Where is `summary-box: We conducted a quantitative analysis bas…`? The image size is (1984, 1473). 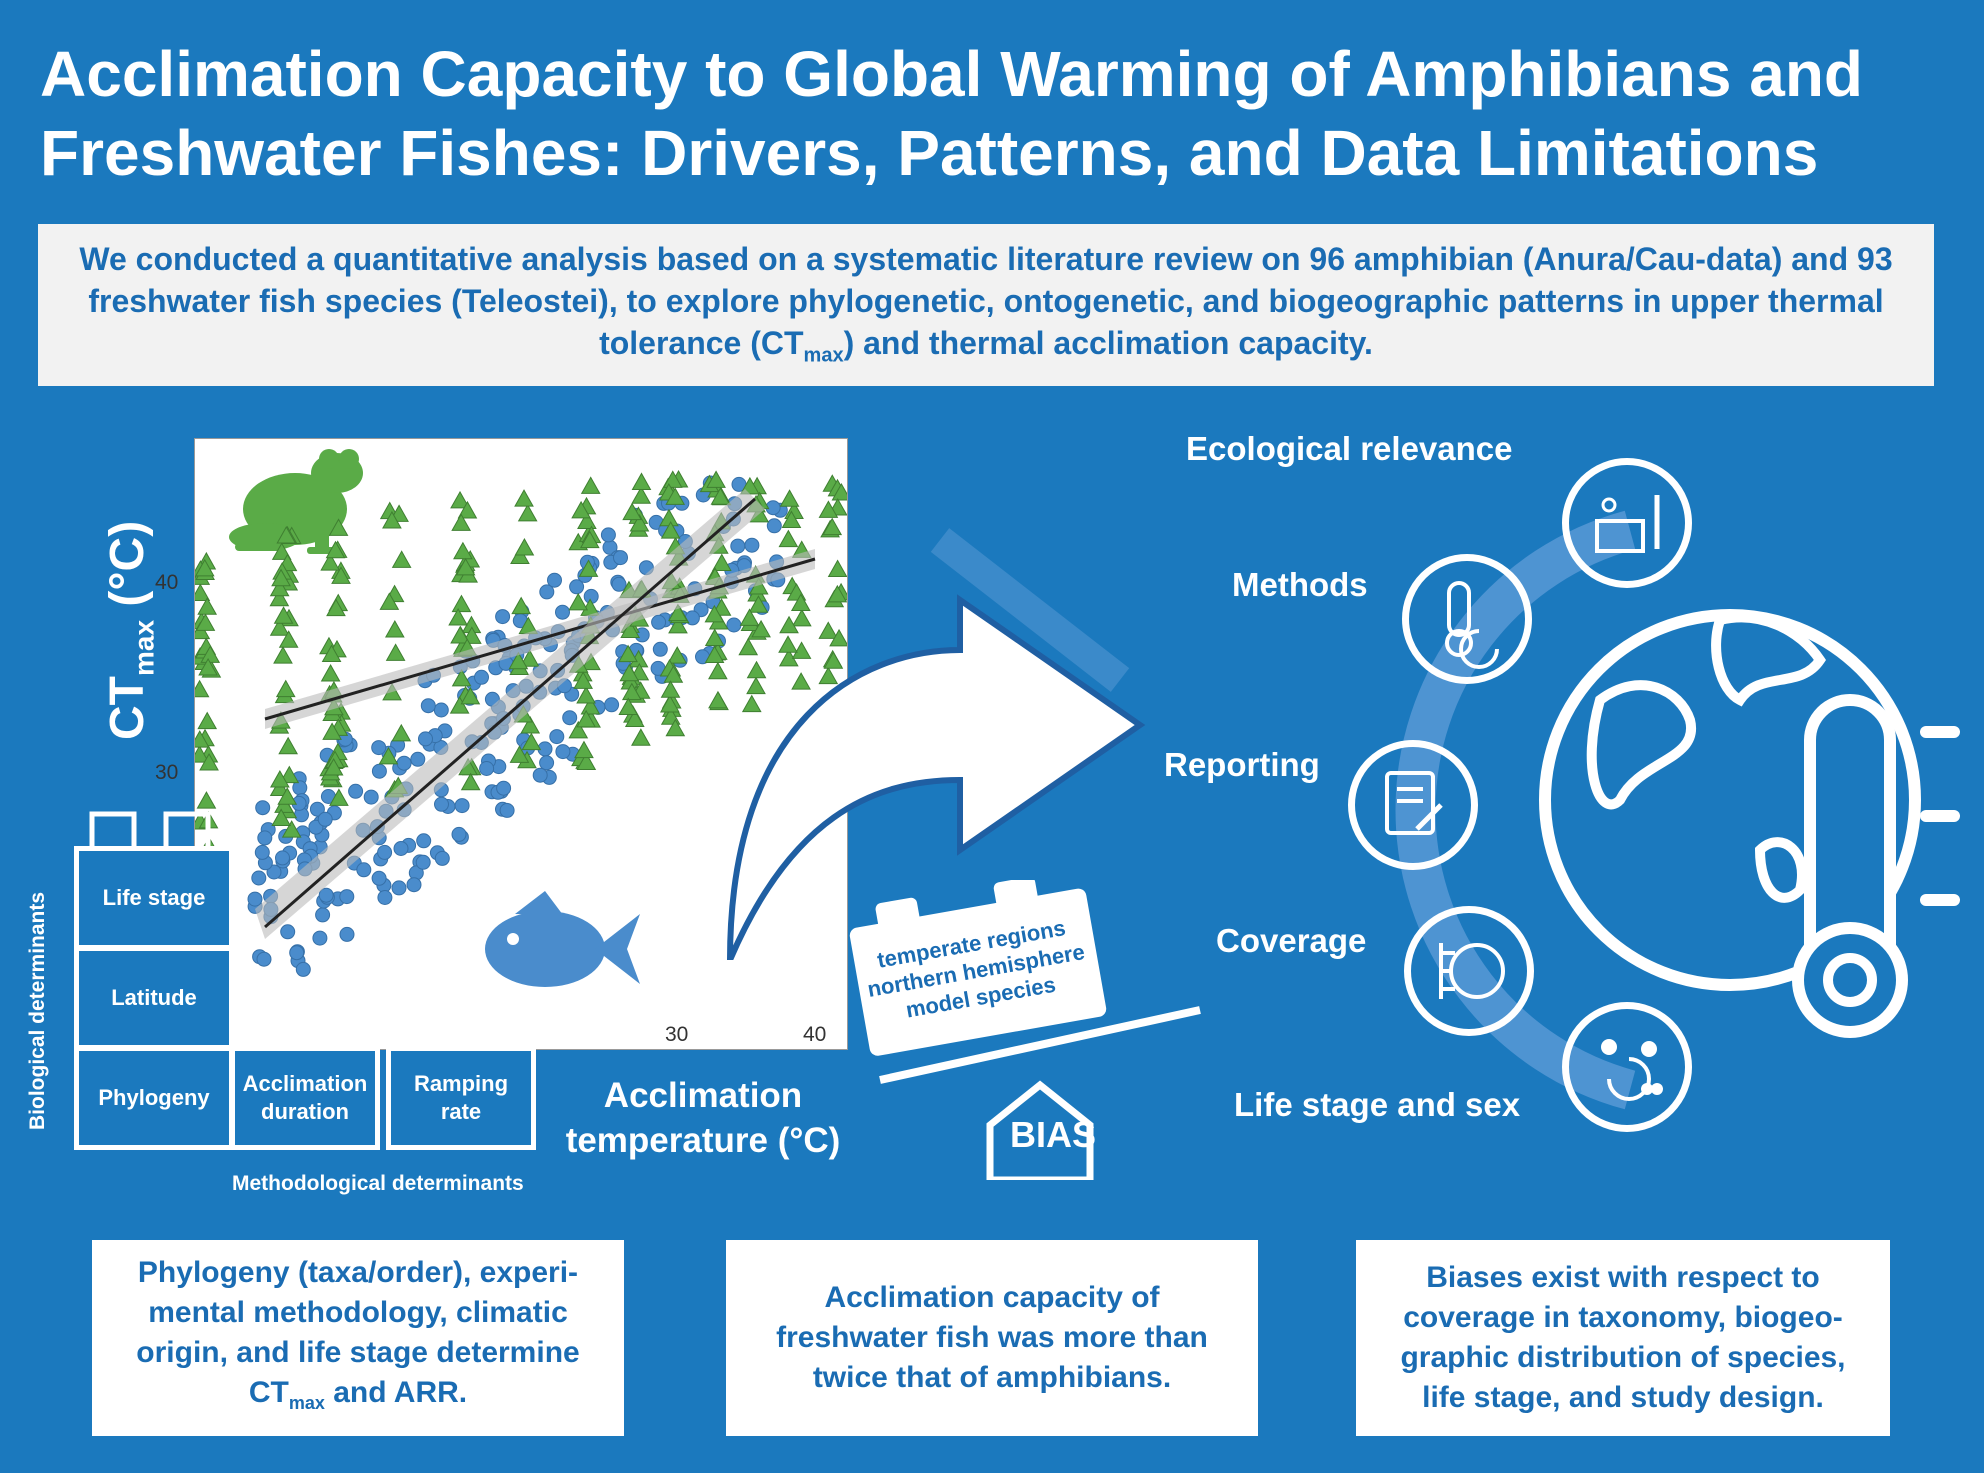
summary-box: We conducted a quantitative analysis bas… is located at coordinates (986, 305).